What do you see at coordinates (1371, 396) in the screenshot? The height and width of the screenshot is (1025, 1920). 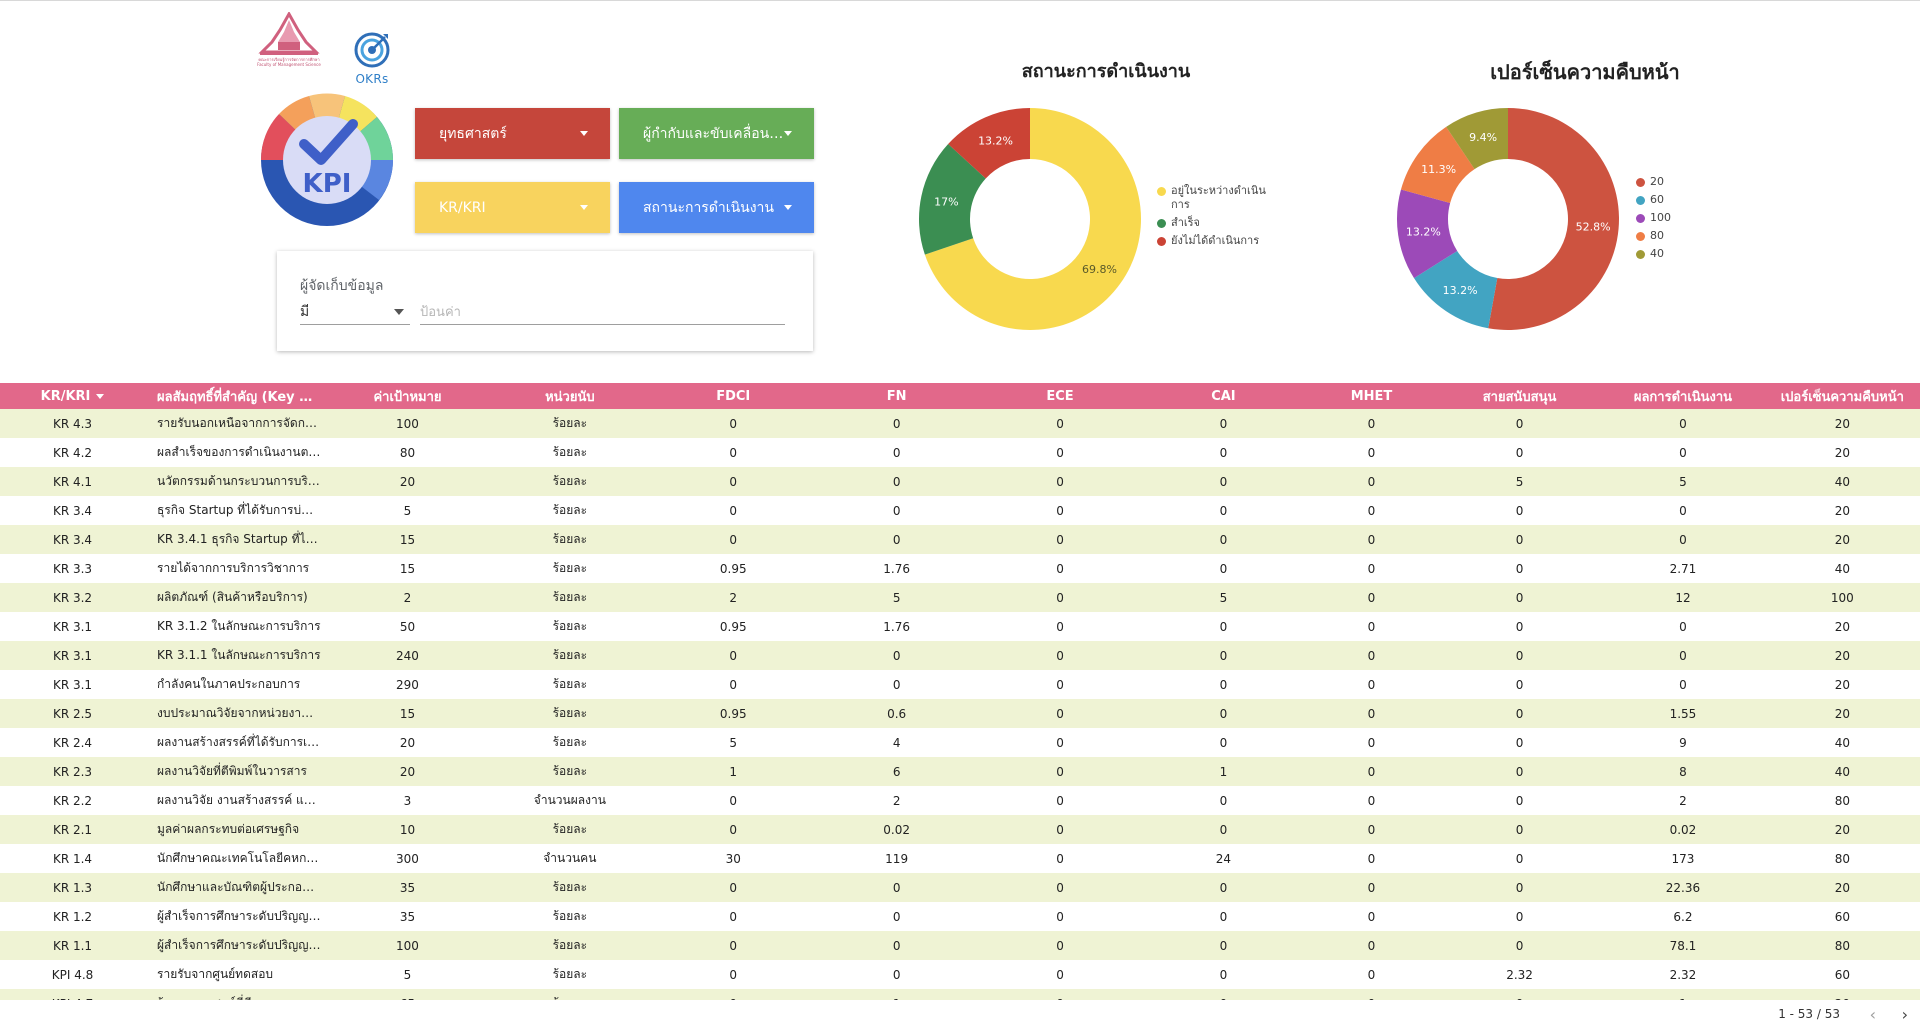 I see `column-header: MHET` at bounding box center [1371, 396].